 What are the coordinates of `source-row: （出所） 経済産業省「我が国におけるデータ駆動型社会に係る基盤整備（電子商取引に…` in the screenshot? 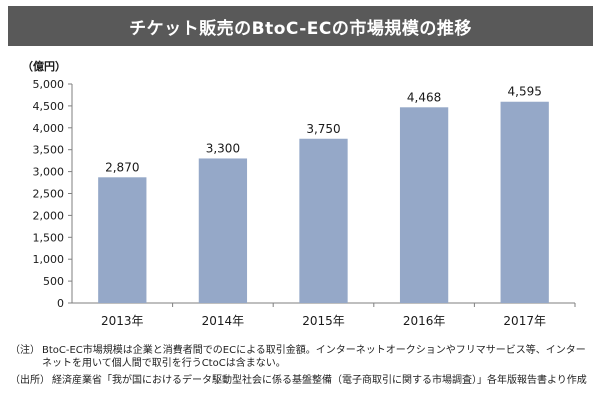 It's located at (302, 380).